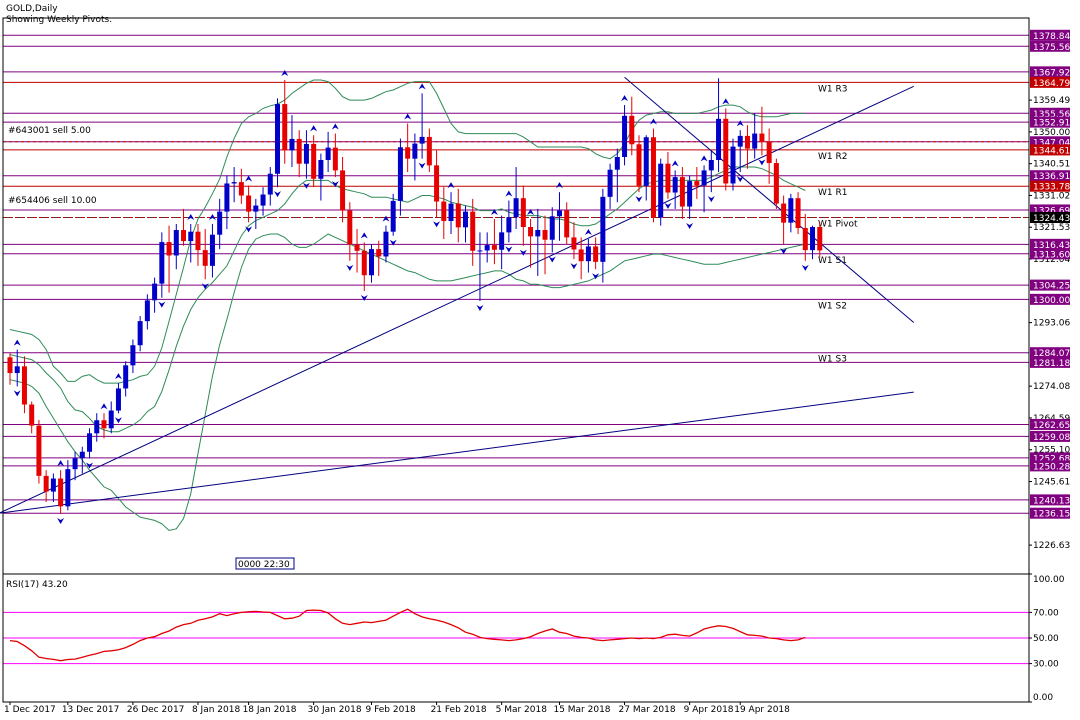 This screenshot has width=1080, height=720. I want to click on price-tag-text: 1326.69, so click(1051, 211).